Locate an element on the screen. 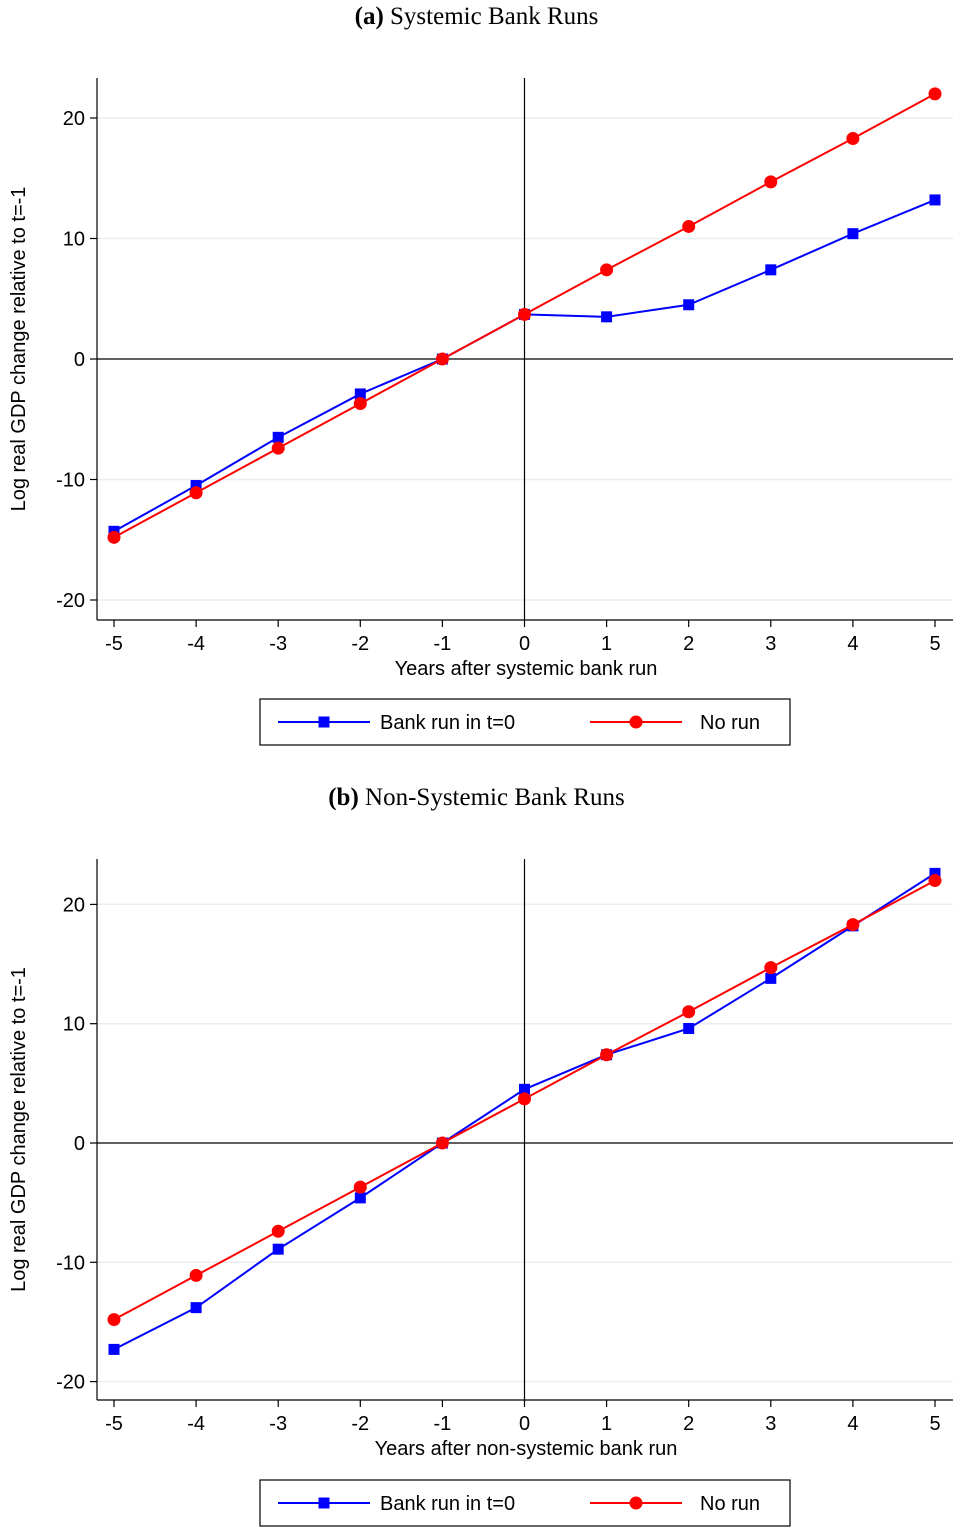 The width and height of the screenshot is (953, 1527). panel-b-title: (b) Non-Systemic Bank Runs is located at coordinates (476, 798).